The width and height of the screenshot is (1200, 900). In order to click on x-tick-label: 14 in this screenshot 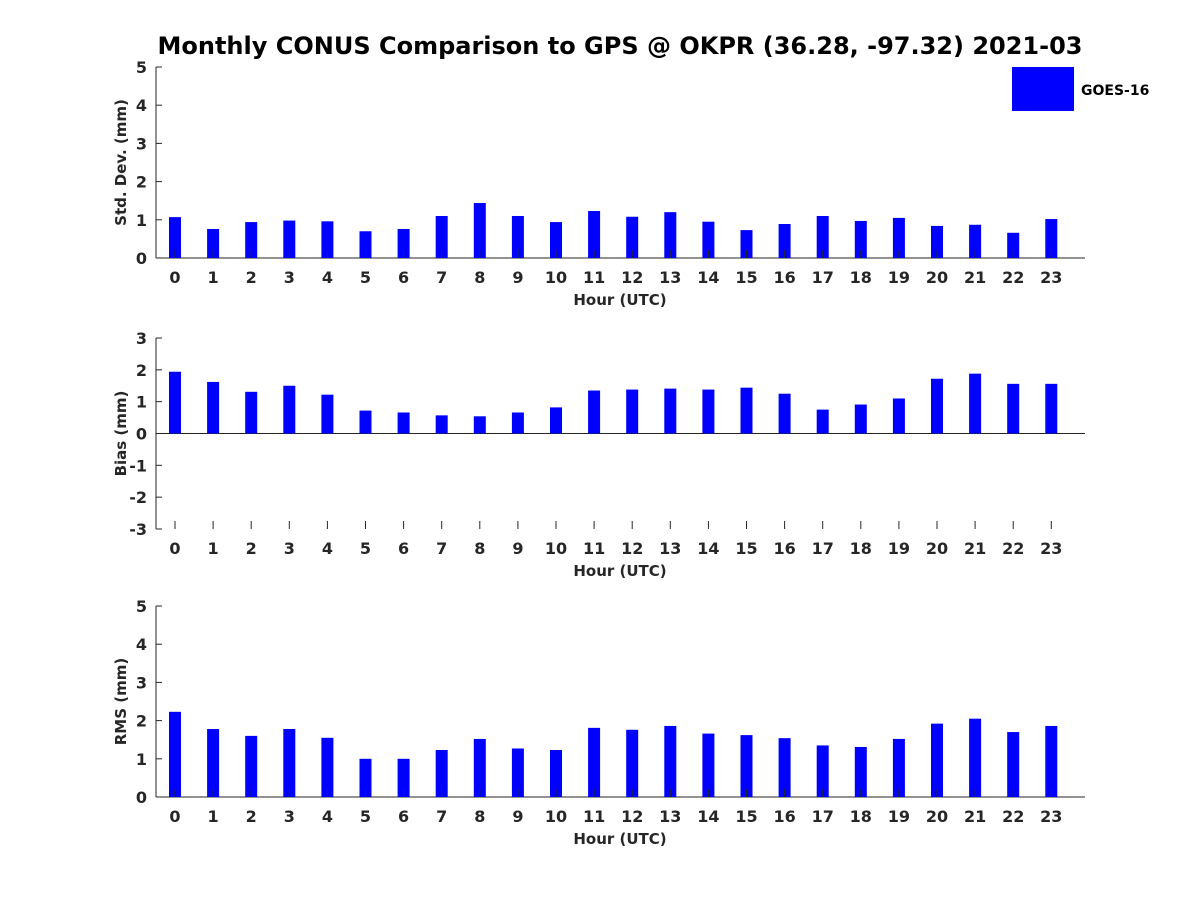, I will do `click(708, 277)`.